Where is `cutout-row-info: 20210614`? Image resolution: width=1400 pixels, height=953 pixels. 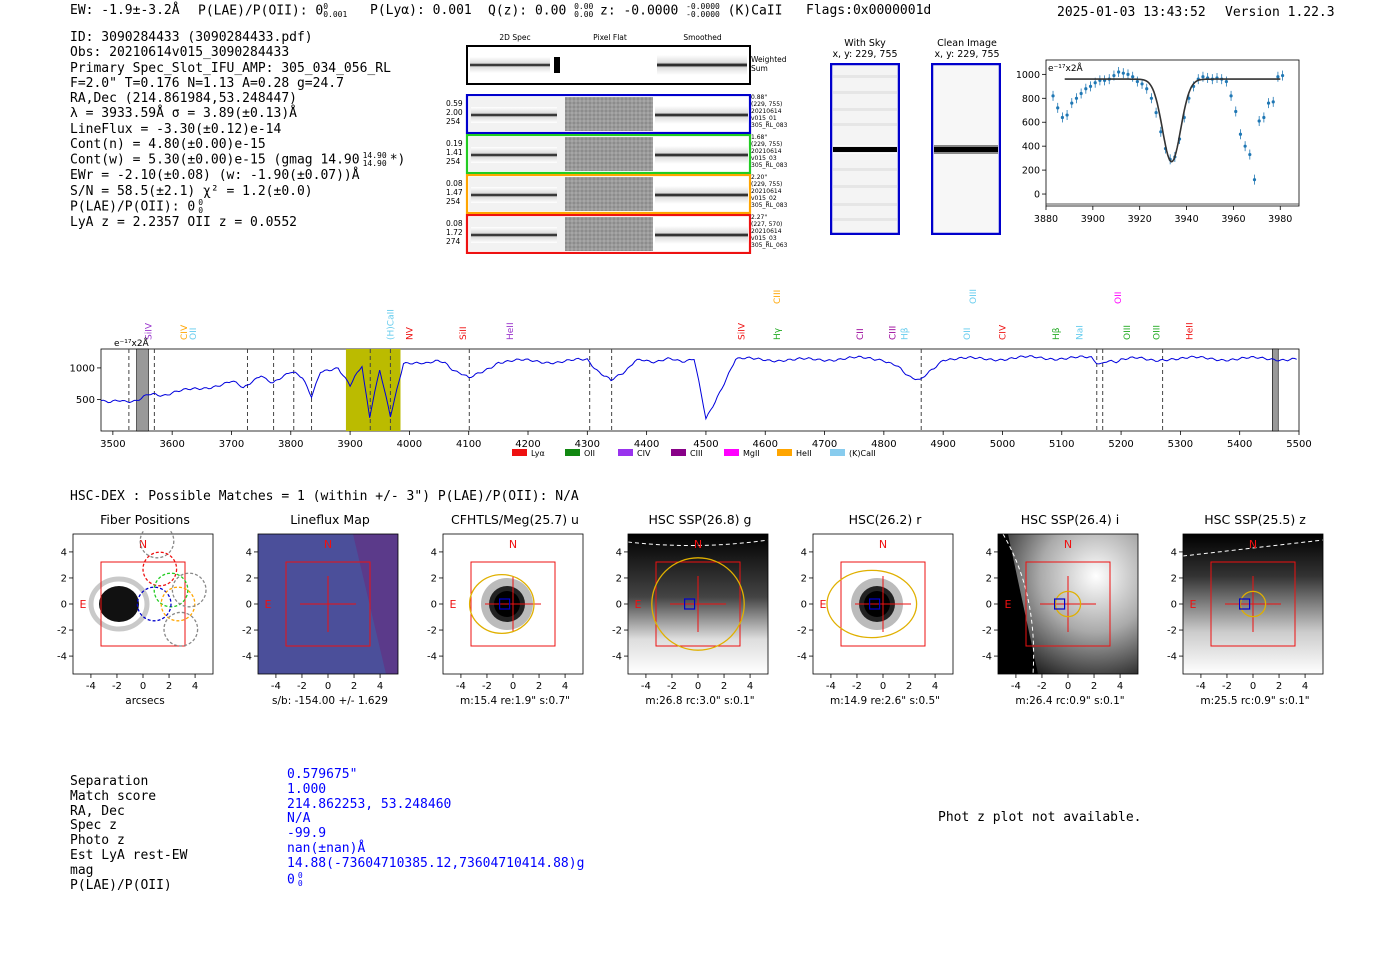
cutout-row-info: 20210614 is located at coordinates (766, 111).